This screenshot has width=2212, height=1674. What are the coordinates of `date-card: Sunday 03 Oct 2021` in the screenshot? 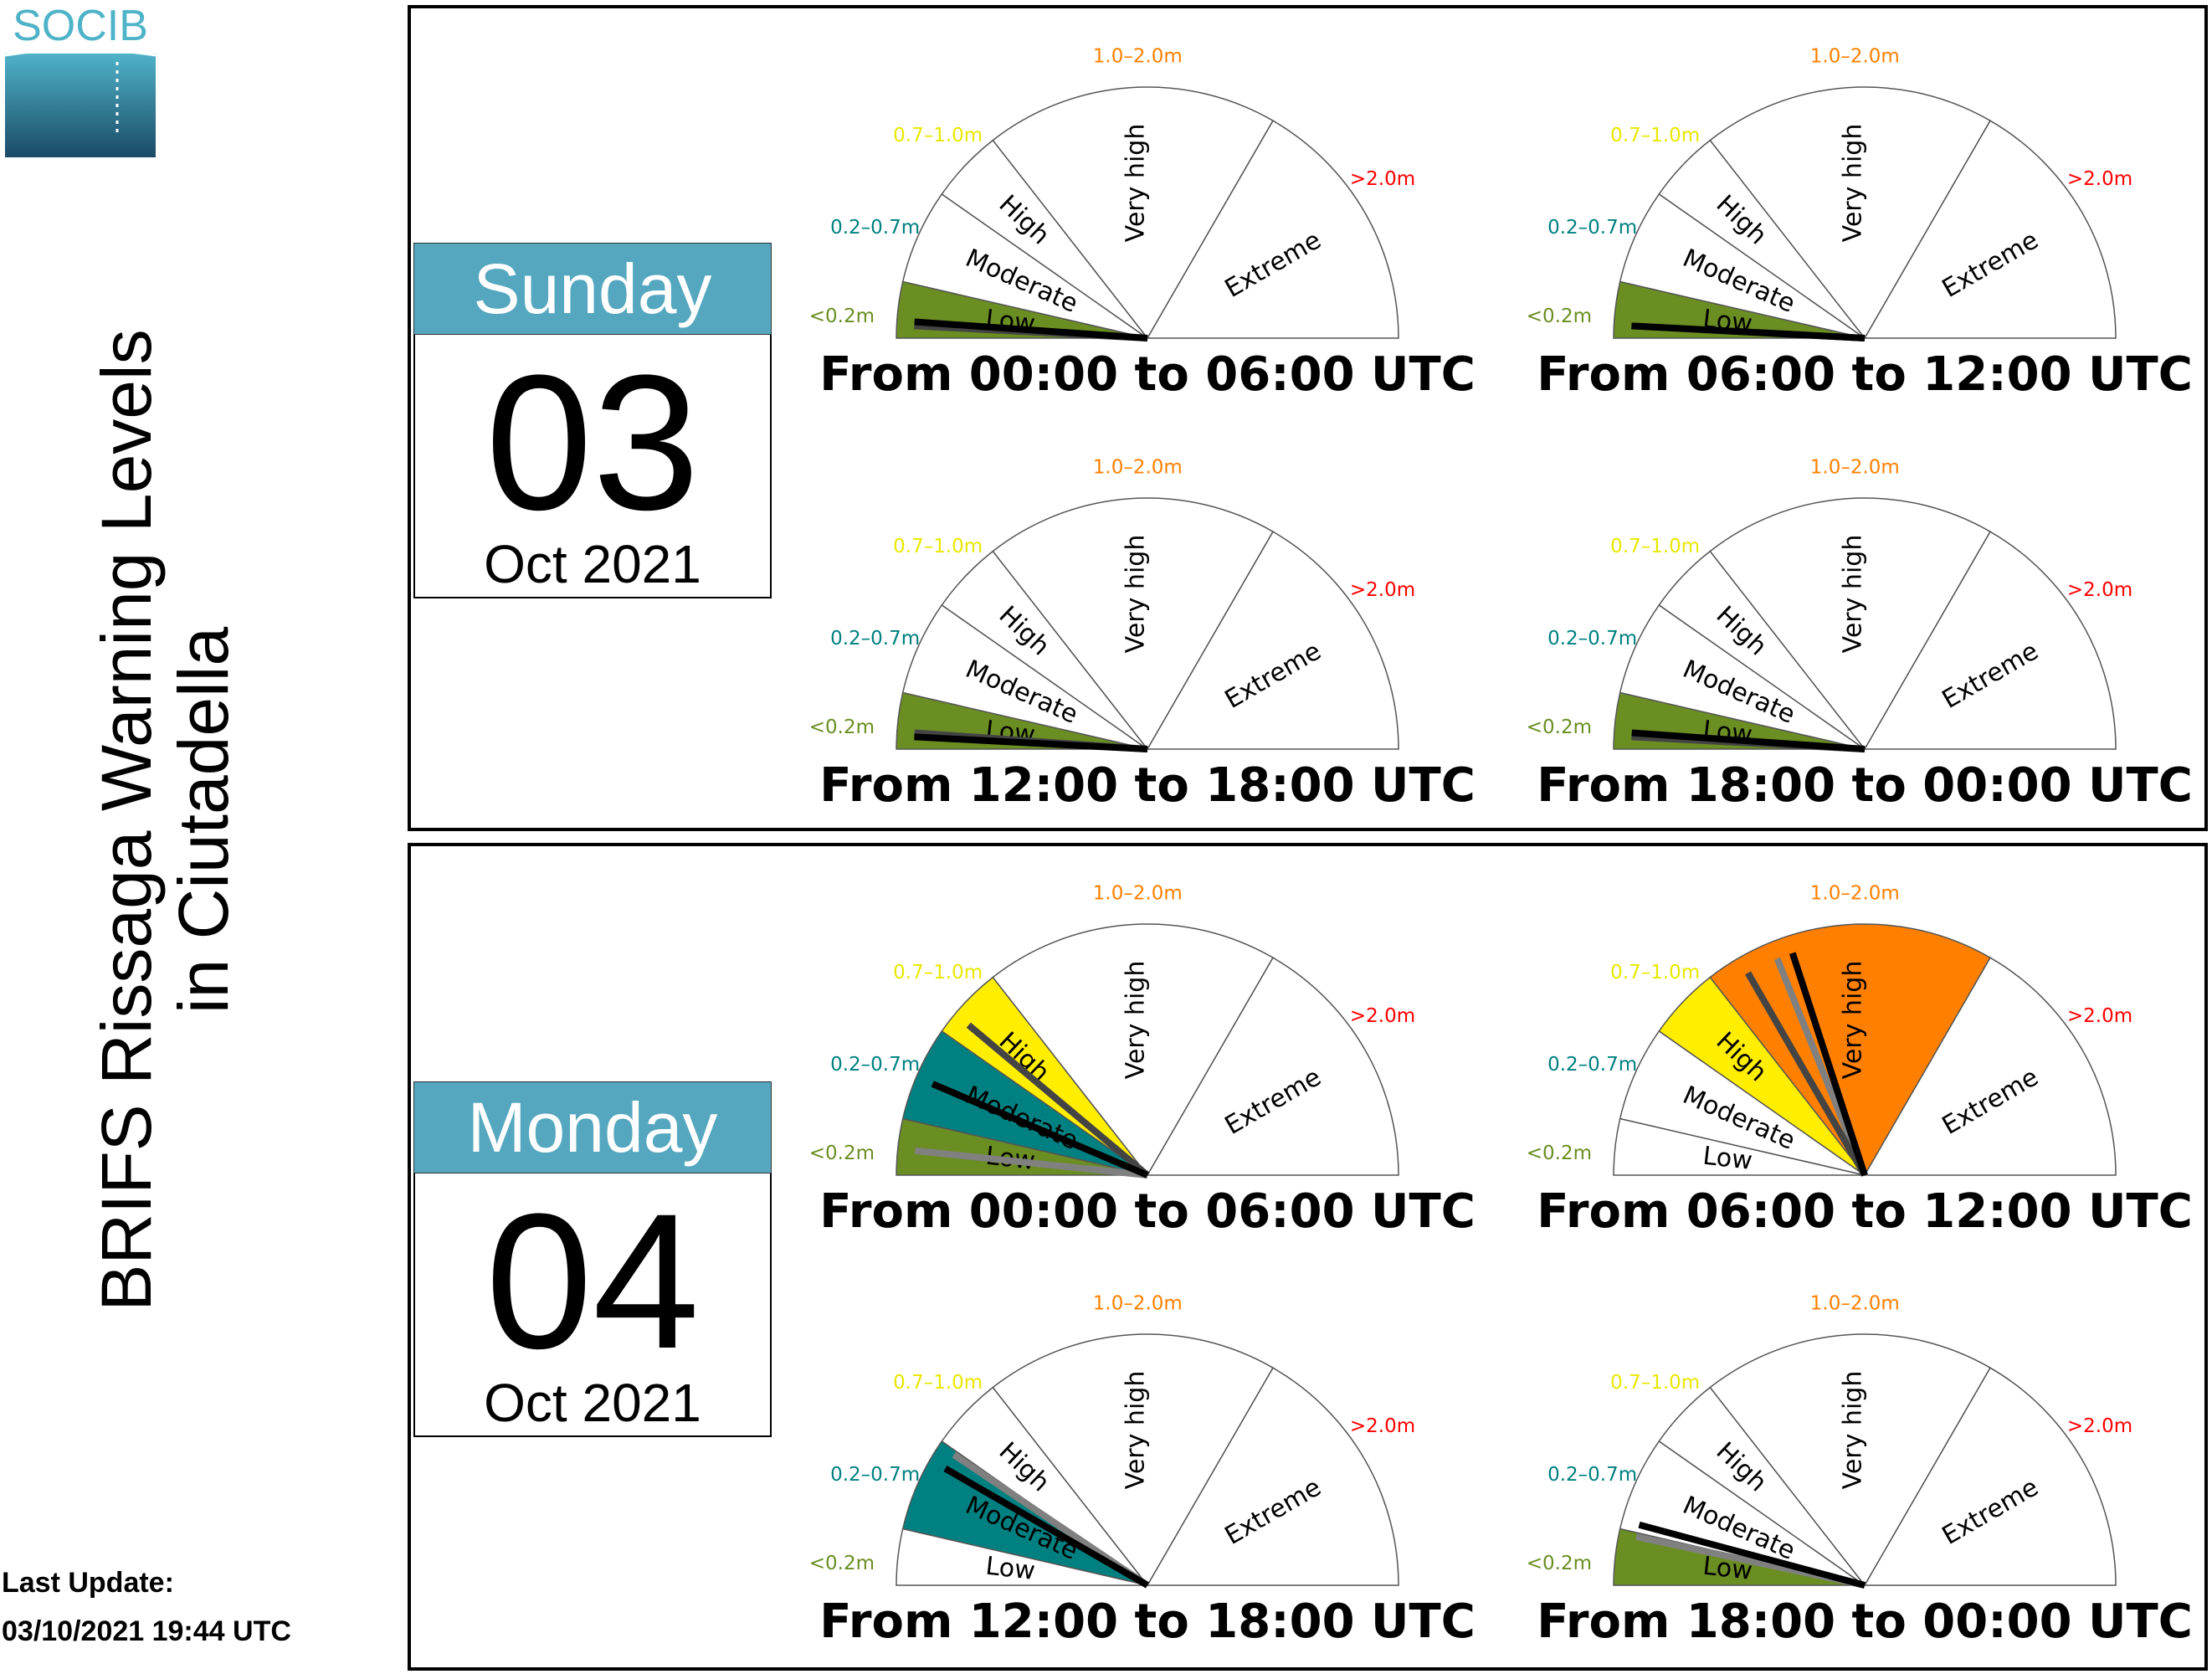 It's located at (592, 420).